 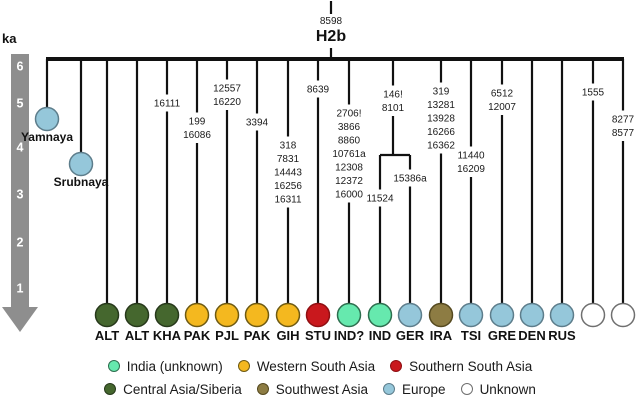 I want to click on sample-code-label: KHA, so click(x=167, y=335).